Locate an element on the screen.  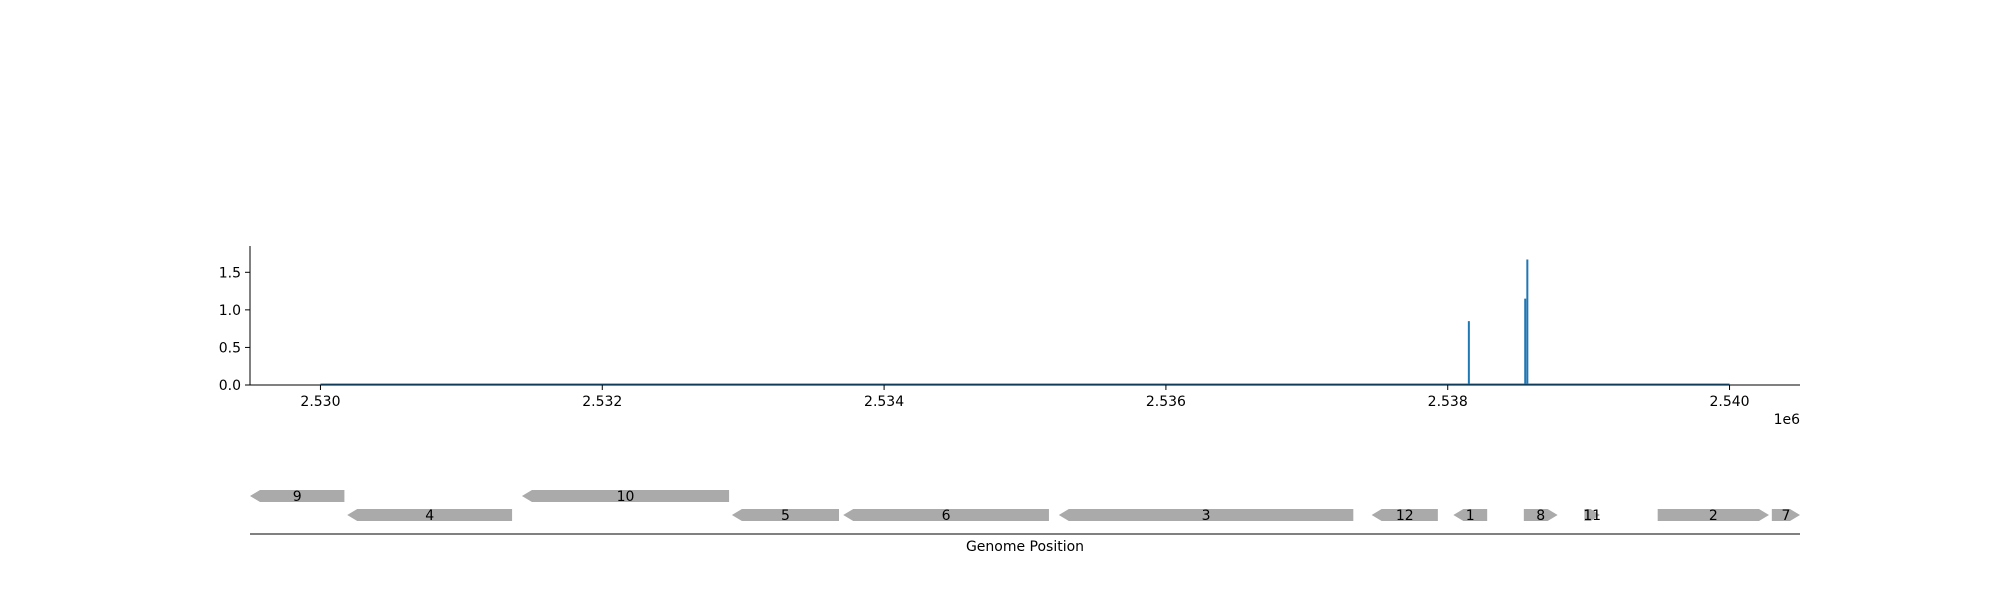
coverage-series is located at coordinates (1025, 322).